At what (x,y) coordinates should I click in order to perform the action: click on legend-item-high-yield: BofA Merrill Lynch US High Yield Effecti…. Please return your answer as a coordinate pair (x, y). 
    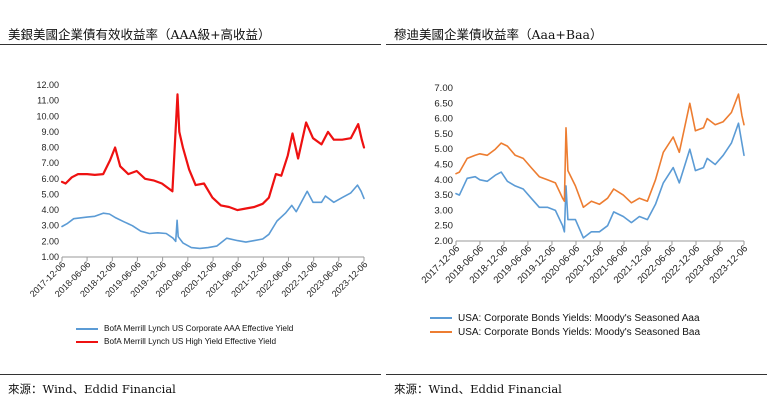
    Looking at the image, I should click on (184, 341).